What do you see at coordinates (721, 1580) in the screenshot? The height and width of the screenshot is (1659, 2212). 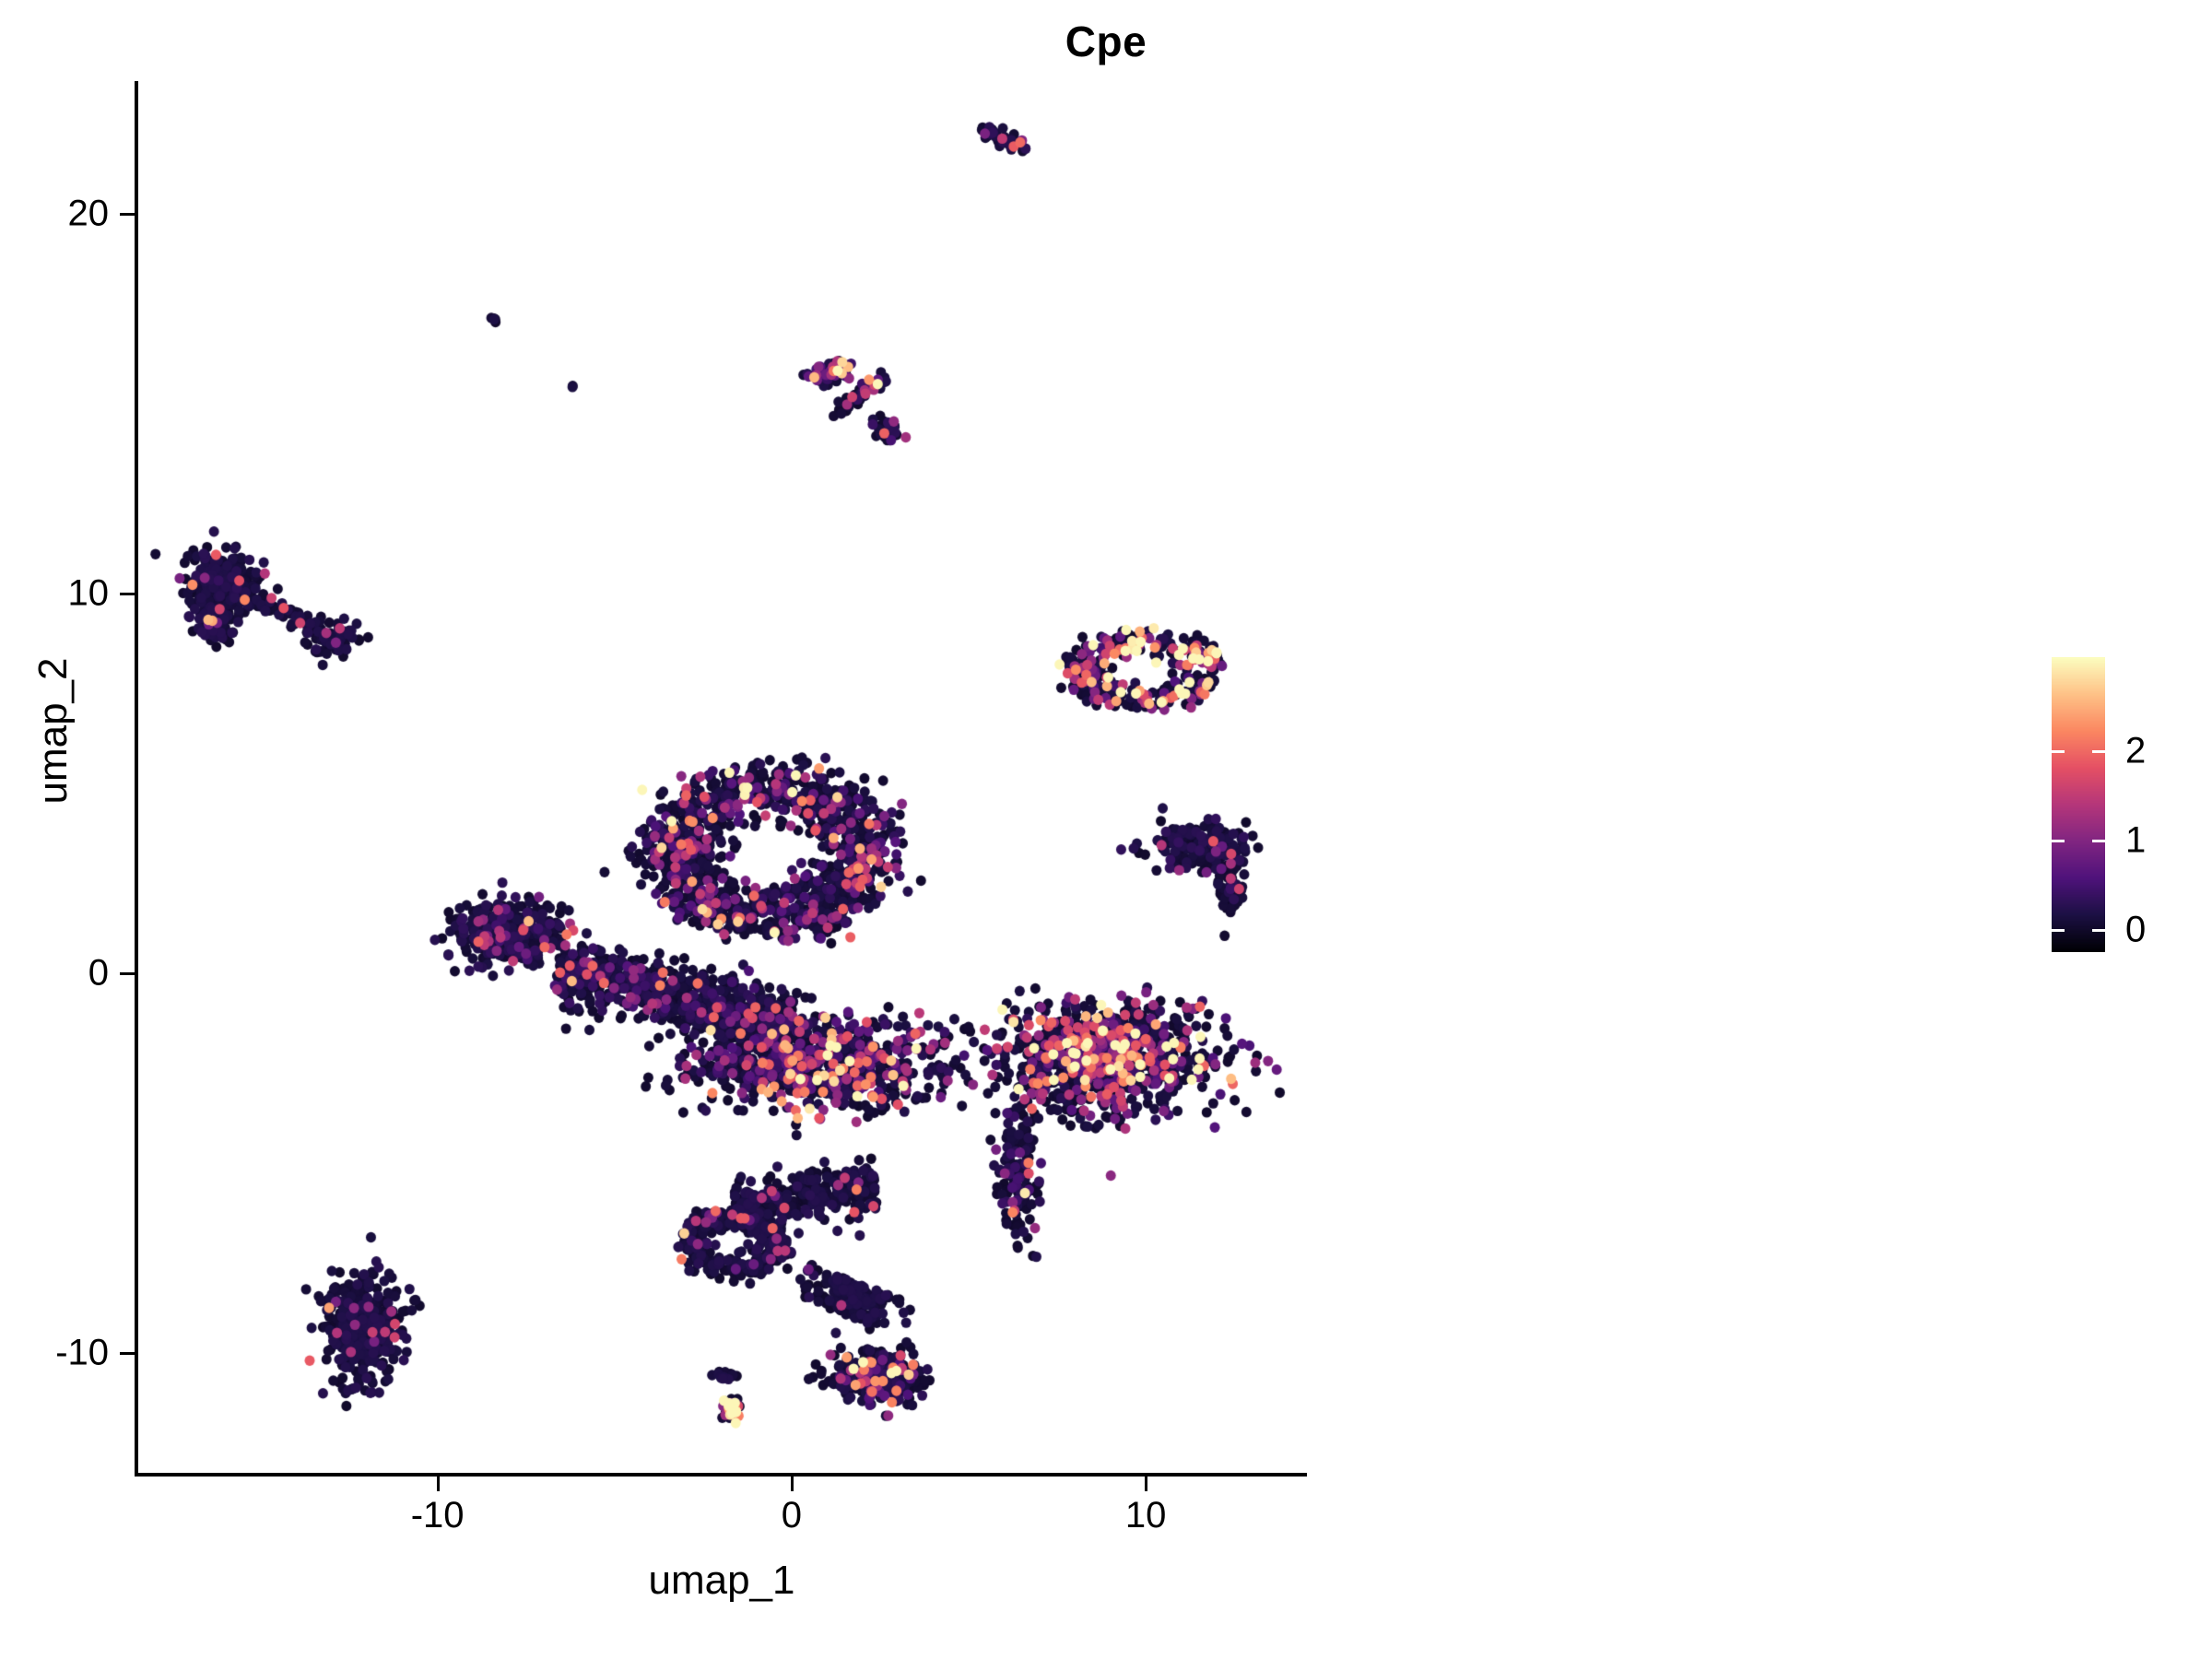 I see `x-axis-title: umap_1` at bounding box center [721, 1580].